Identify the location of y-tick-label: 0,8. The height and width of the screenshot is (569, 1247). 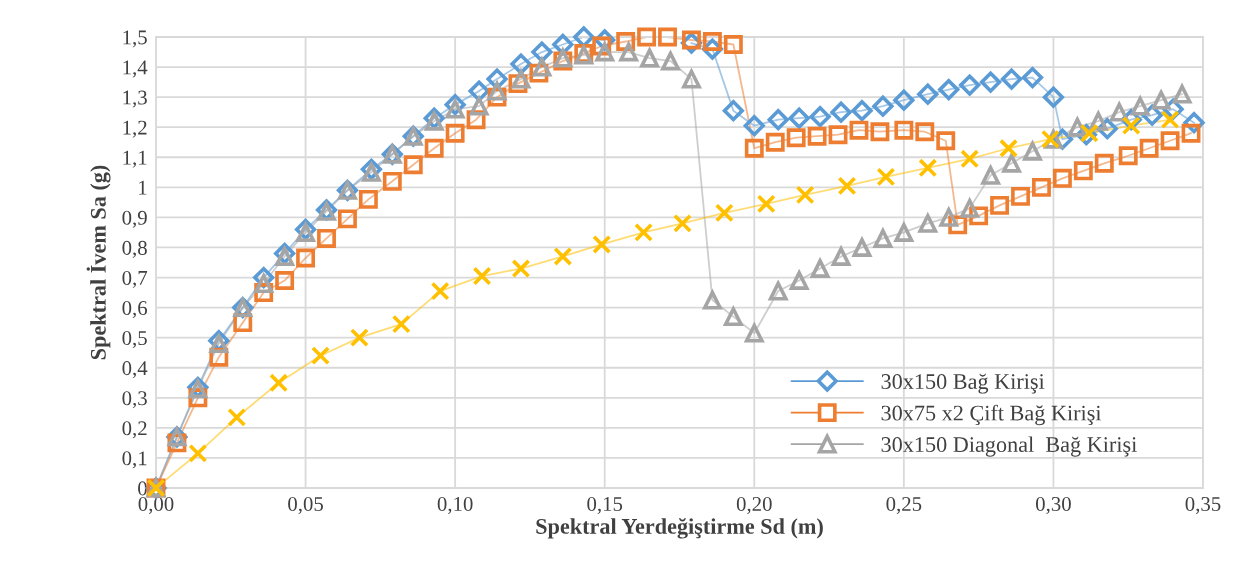
(134, 249).